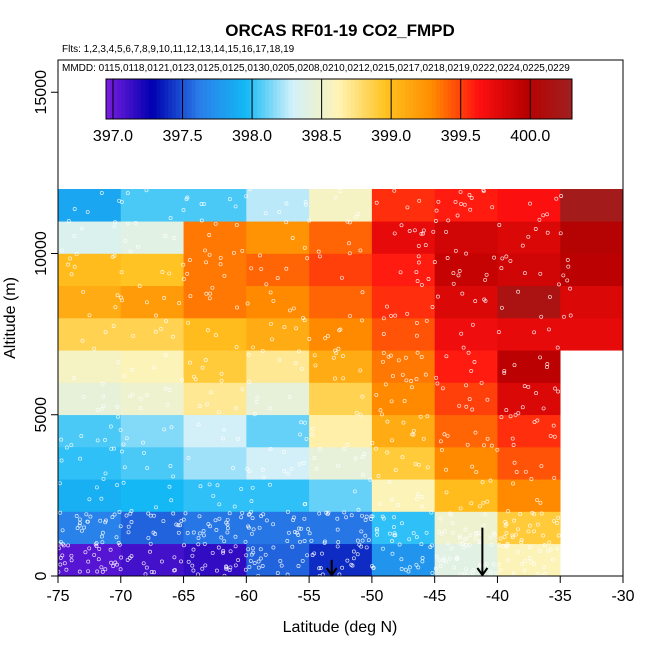 This screenshot has height=650, width=650. Describe the element at coordinates (246, 596) in the screenshot. I see `x-tick-label: -60` at that location.